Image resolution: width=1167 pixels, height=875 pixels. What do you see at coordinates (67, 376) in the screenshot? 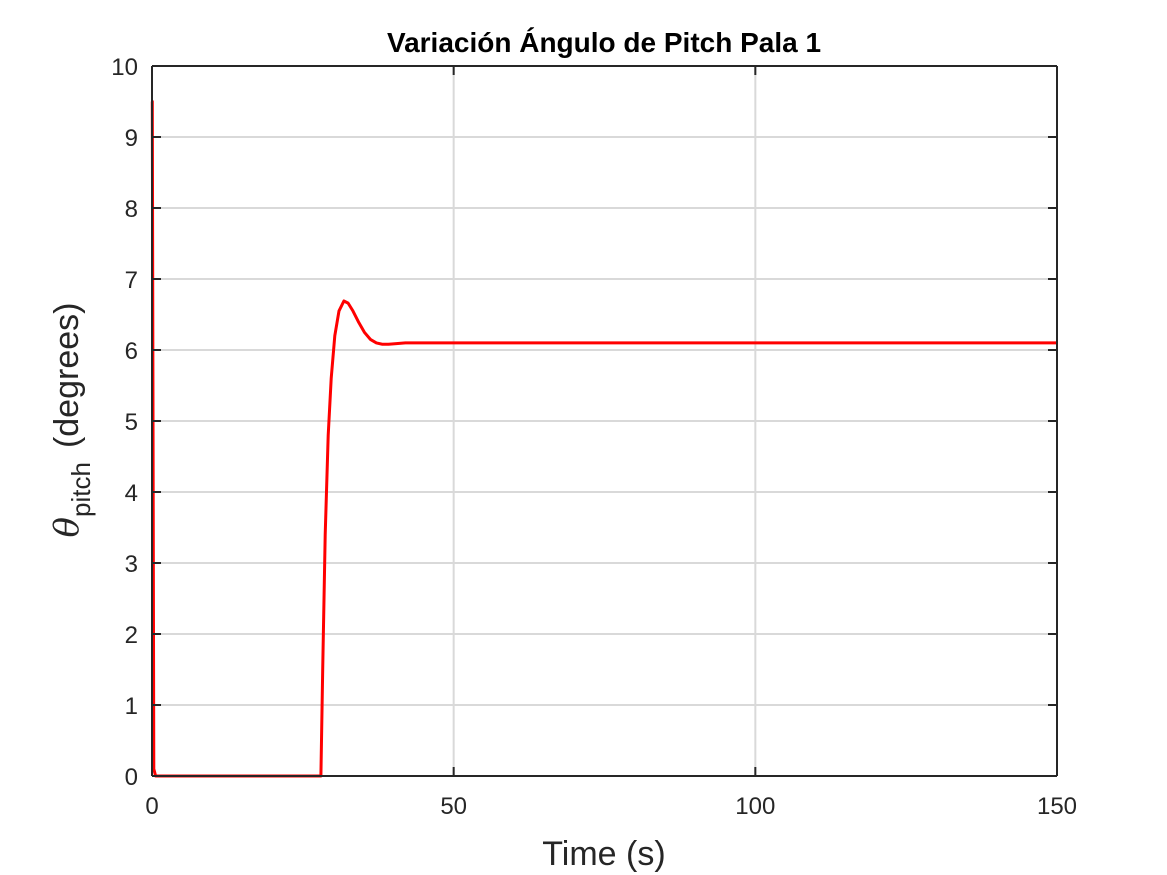
I see `y-axis-unit: (degrees)` at bounding box center [67, 376].